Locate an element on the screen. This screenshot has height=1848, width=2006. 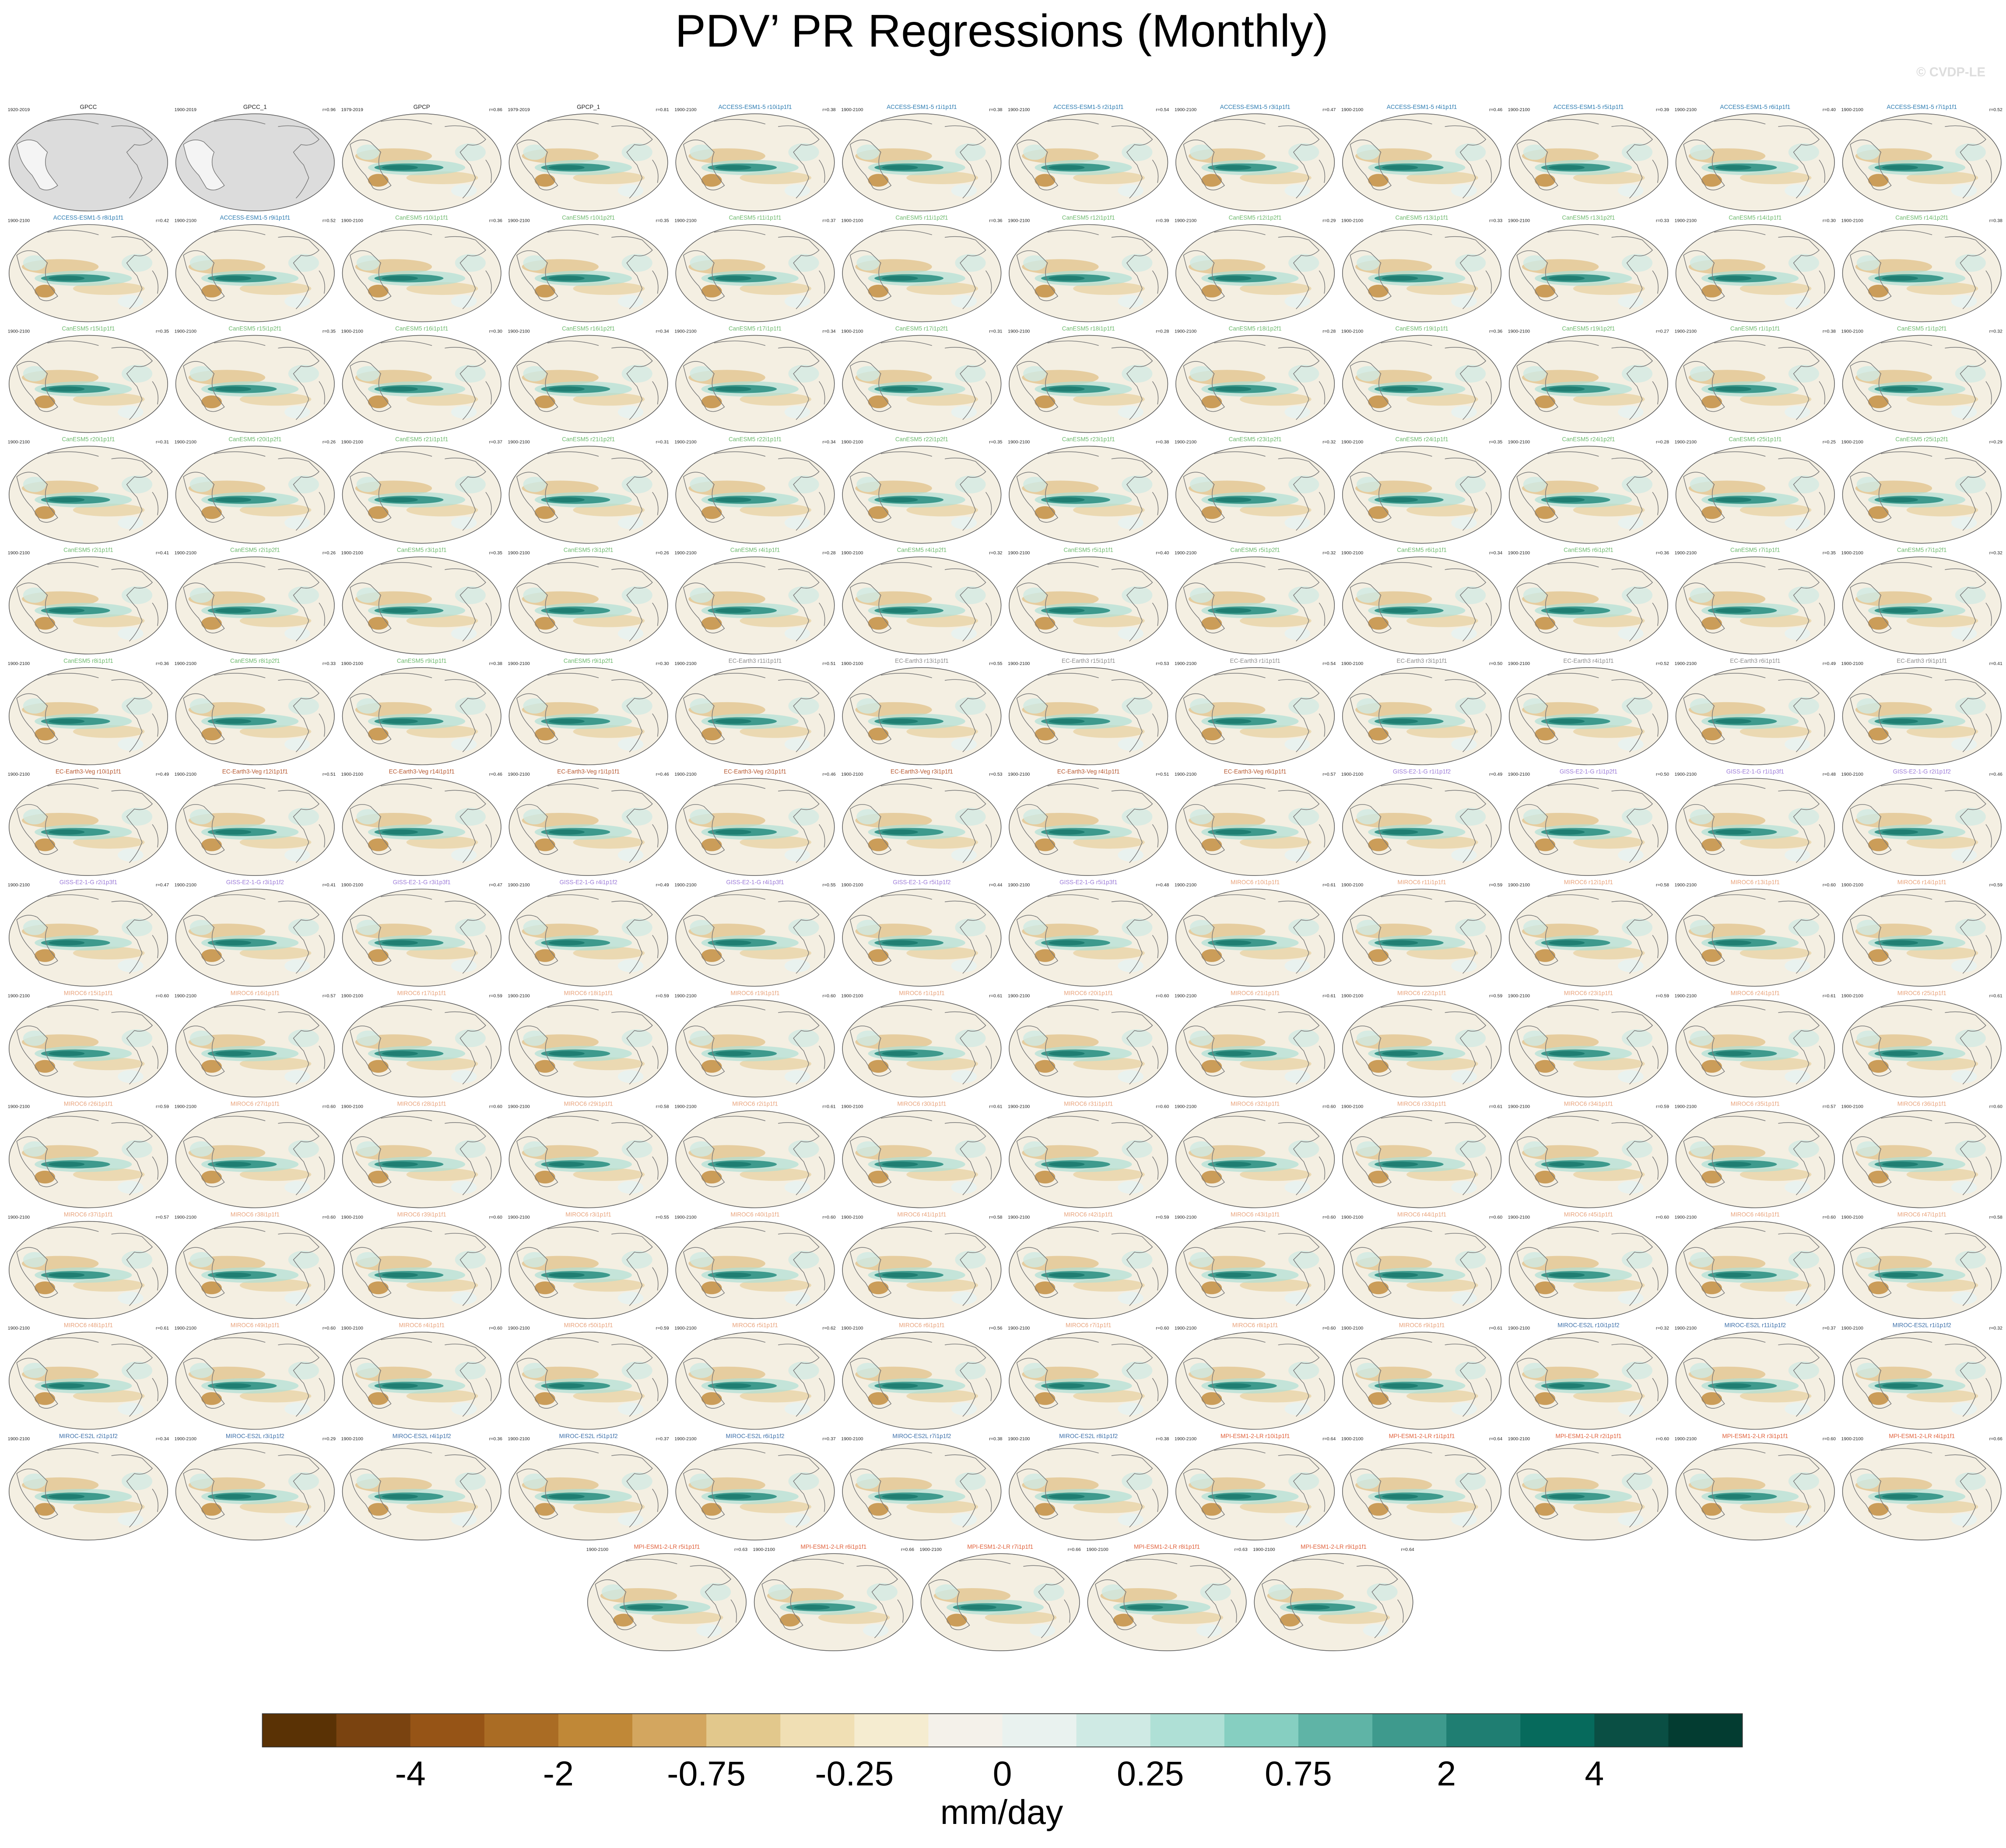
panel-title: EC-Earth3 r13i1p1f1 is located at coordinates (922, 661).